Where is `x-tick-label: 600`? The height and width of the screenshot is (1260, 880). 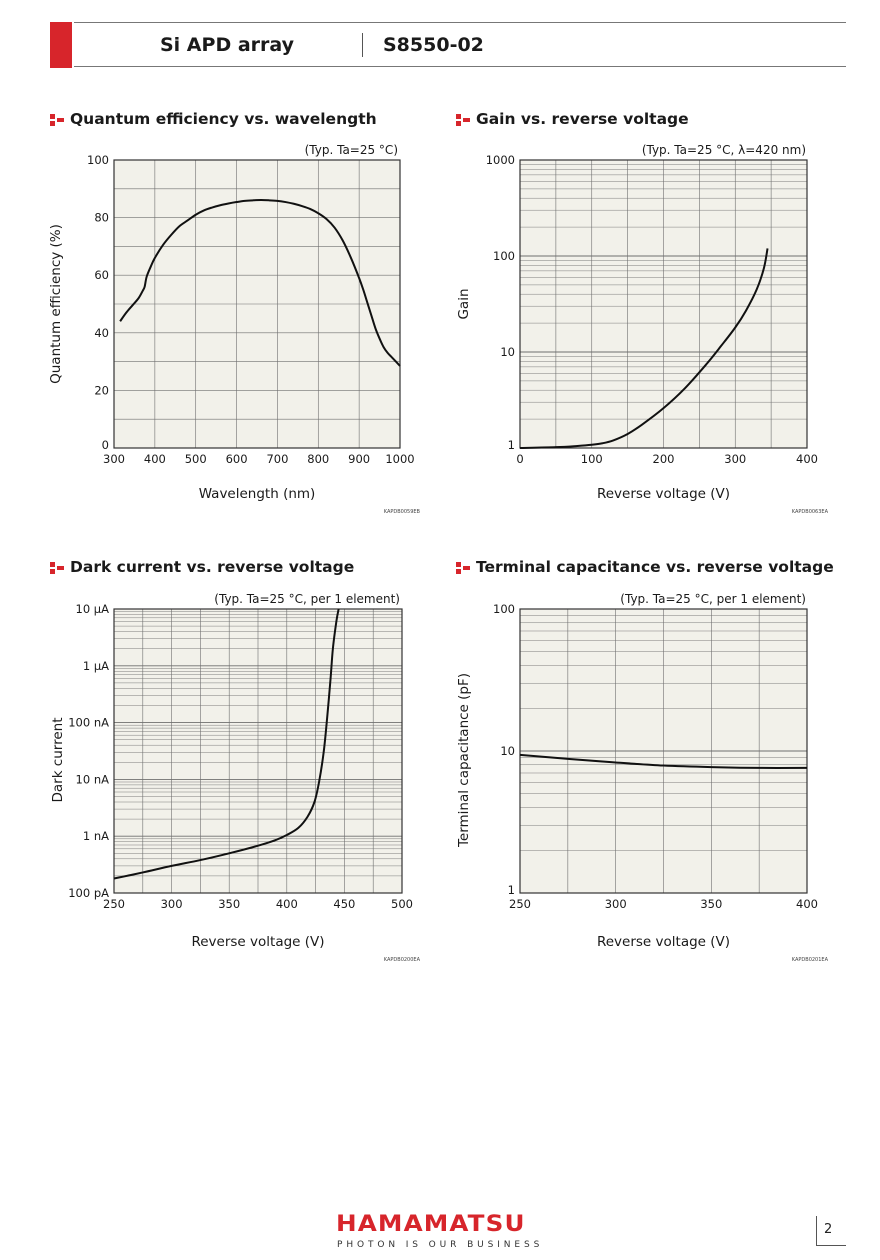 x-tick-label: 600 is located at coordinates (237, 459).